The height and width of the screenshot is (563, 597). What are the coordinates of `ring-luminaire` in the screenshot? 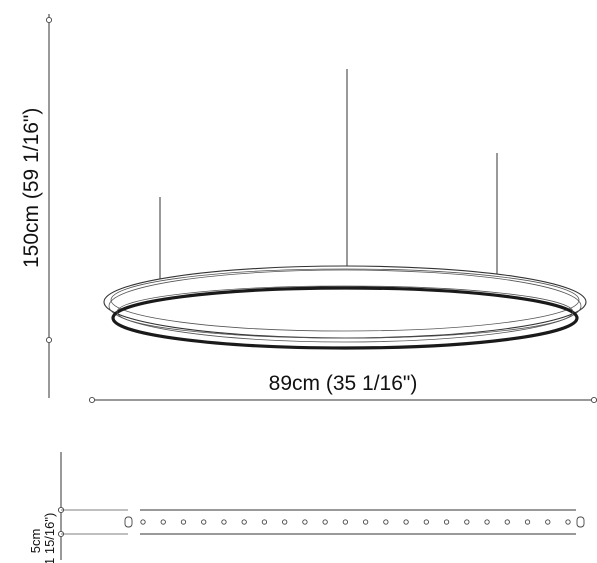 It's located at (345, 307).